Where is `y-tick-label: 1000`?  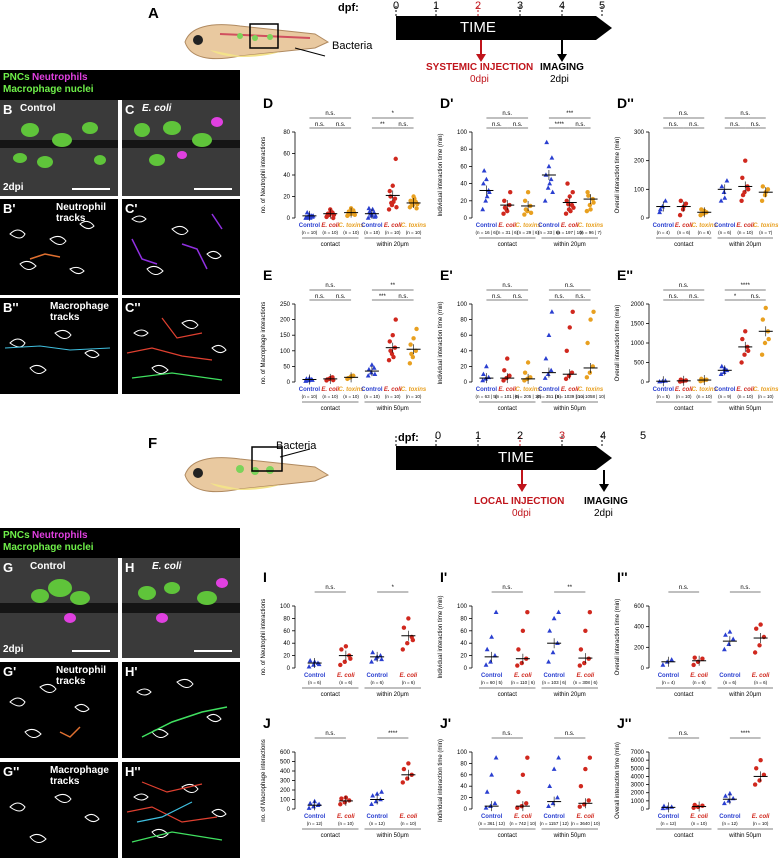
y-tick-label: 1000 is located at coordinates (638, 344).